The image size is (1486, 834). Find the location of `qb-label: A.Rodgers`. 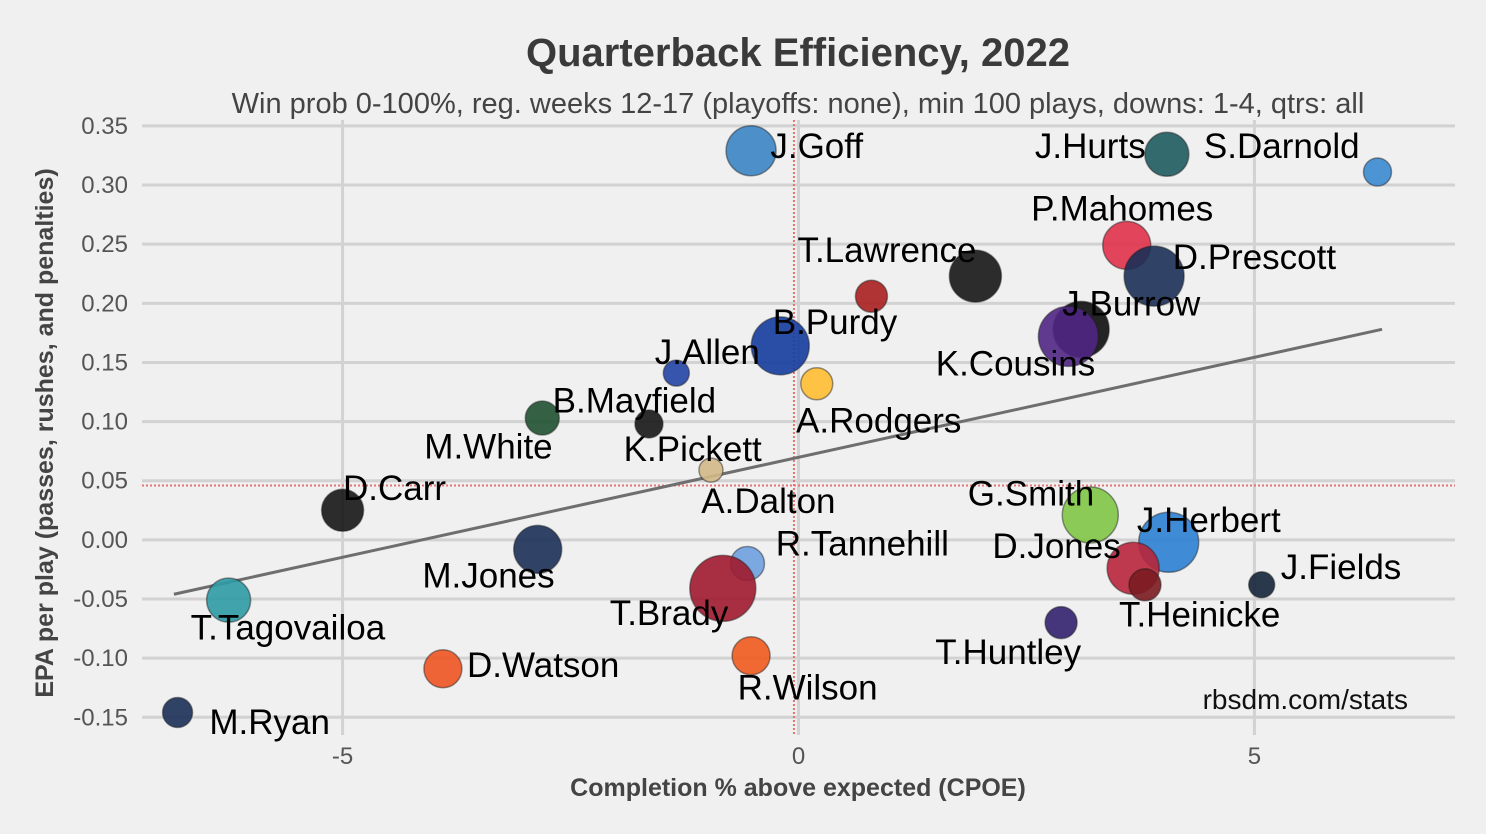

qb-label: A.Rodgers is located at coordinates (878, 420).